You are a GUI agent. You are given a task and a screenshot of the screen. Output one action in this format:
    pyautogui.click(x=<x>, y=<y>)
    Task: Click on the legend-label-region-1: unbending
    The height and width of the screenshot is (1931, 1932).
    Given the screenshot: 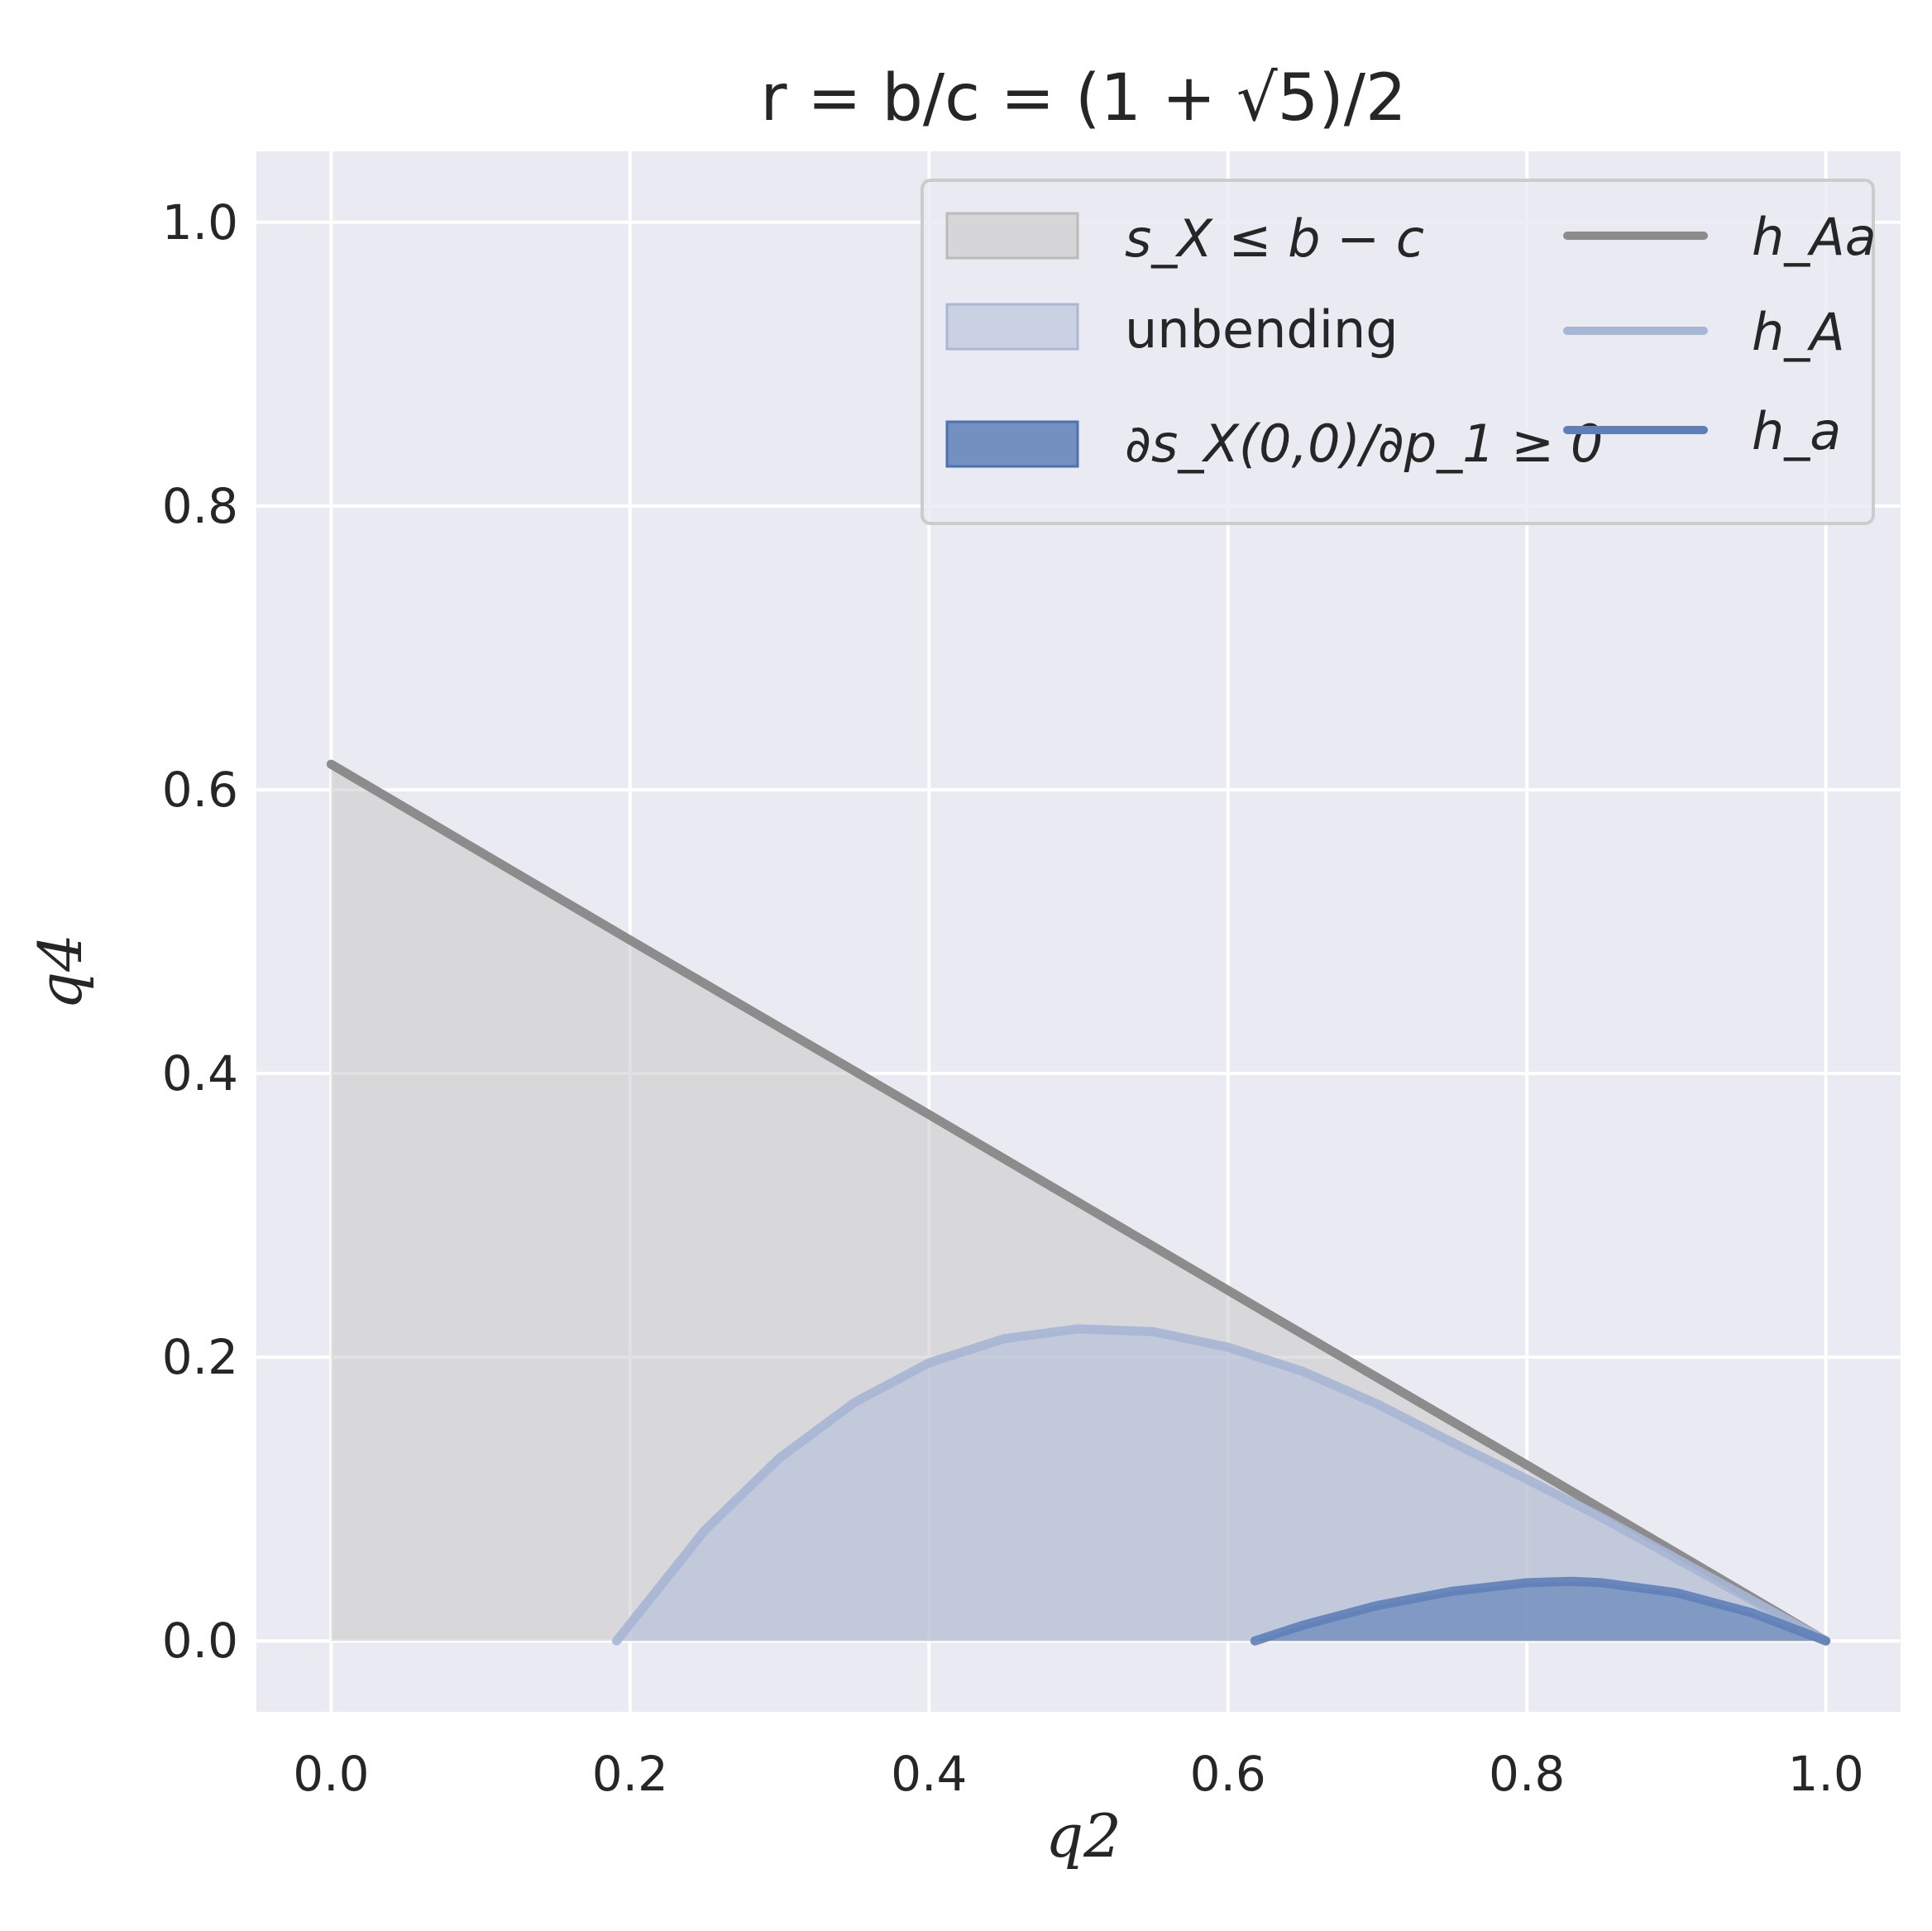 What is the action you would take?
    pyautogui.click(x=1262, y=330)
    